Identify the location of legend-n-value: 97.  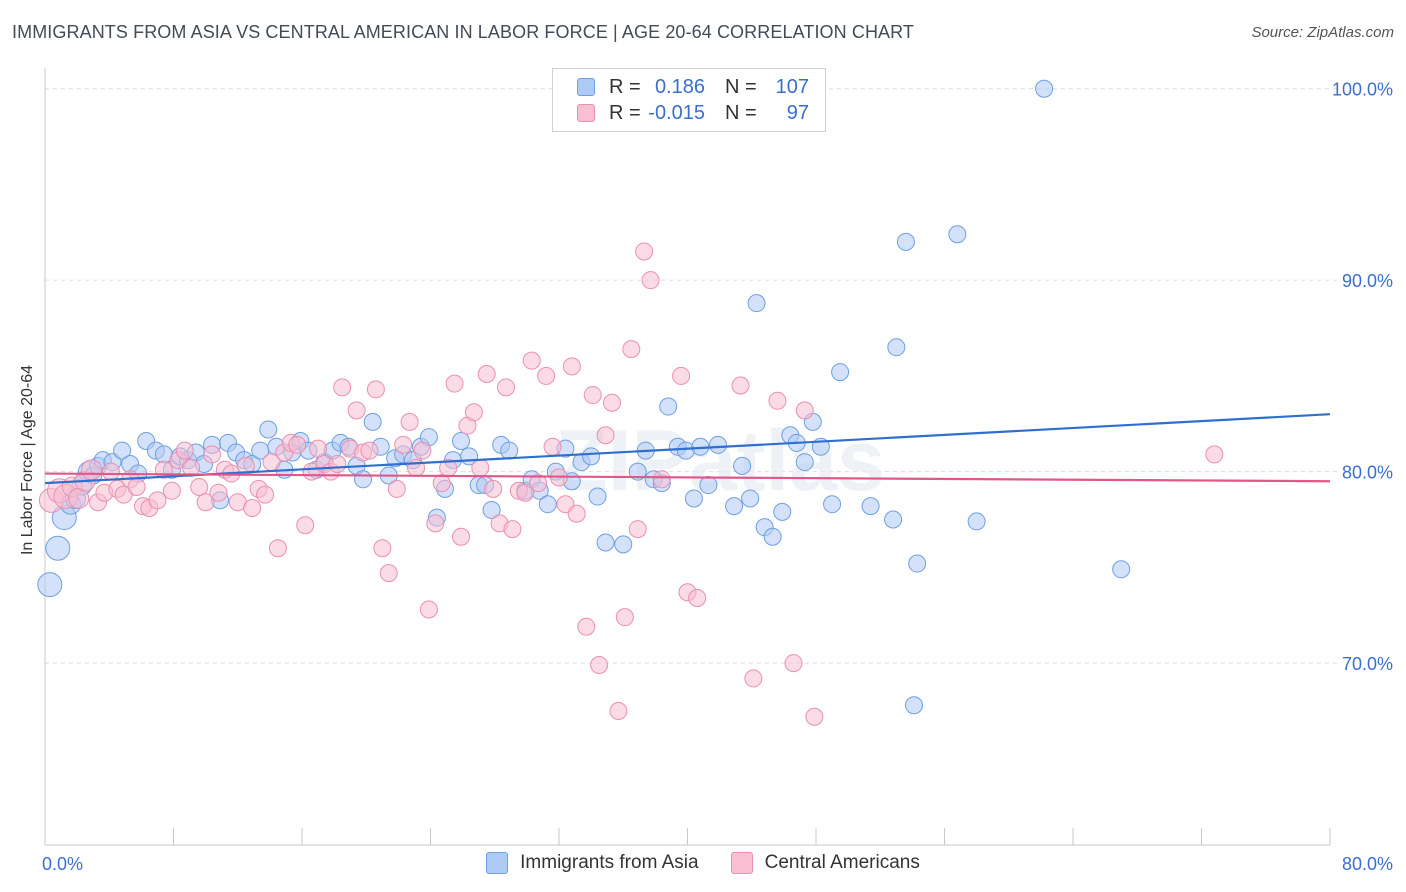
(797, 112).